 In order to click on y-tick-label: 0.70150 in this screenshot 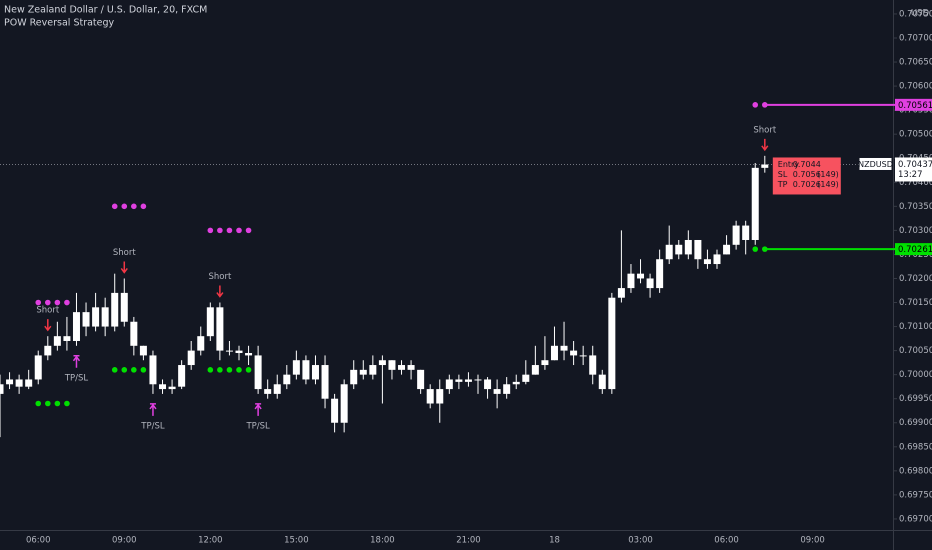, I will do `click(915, 303)`.